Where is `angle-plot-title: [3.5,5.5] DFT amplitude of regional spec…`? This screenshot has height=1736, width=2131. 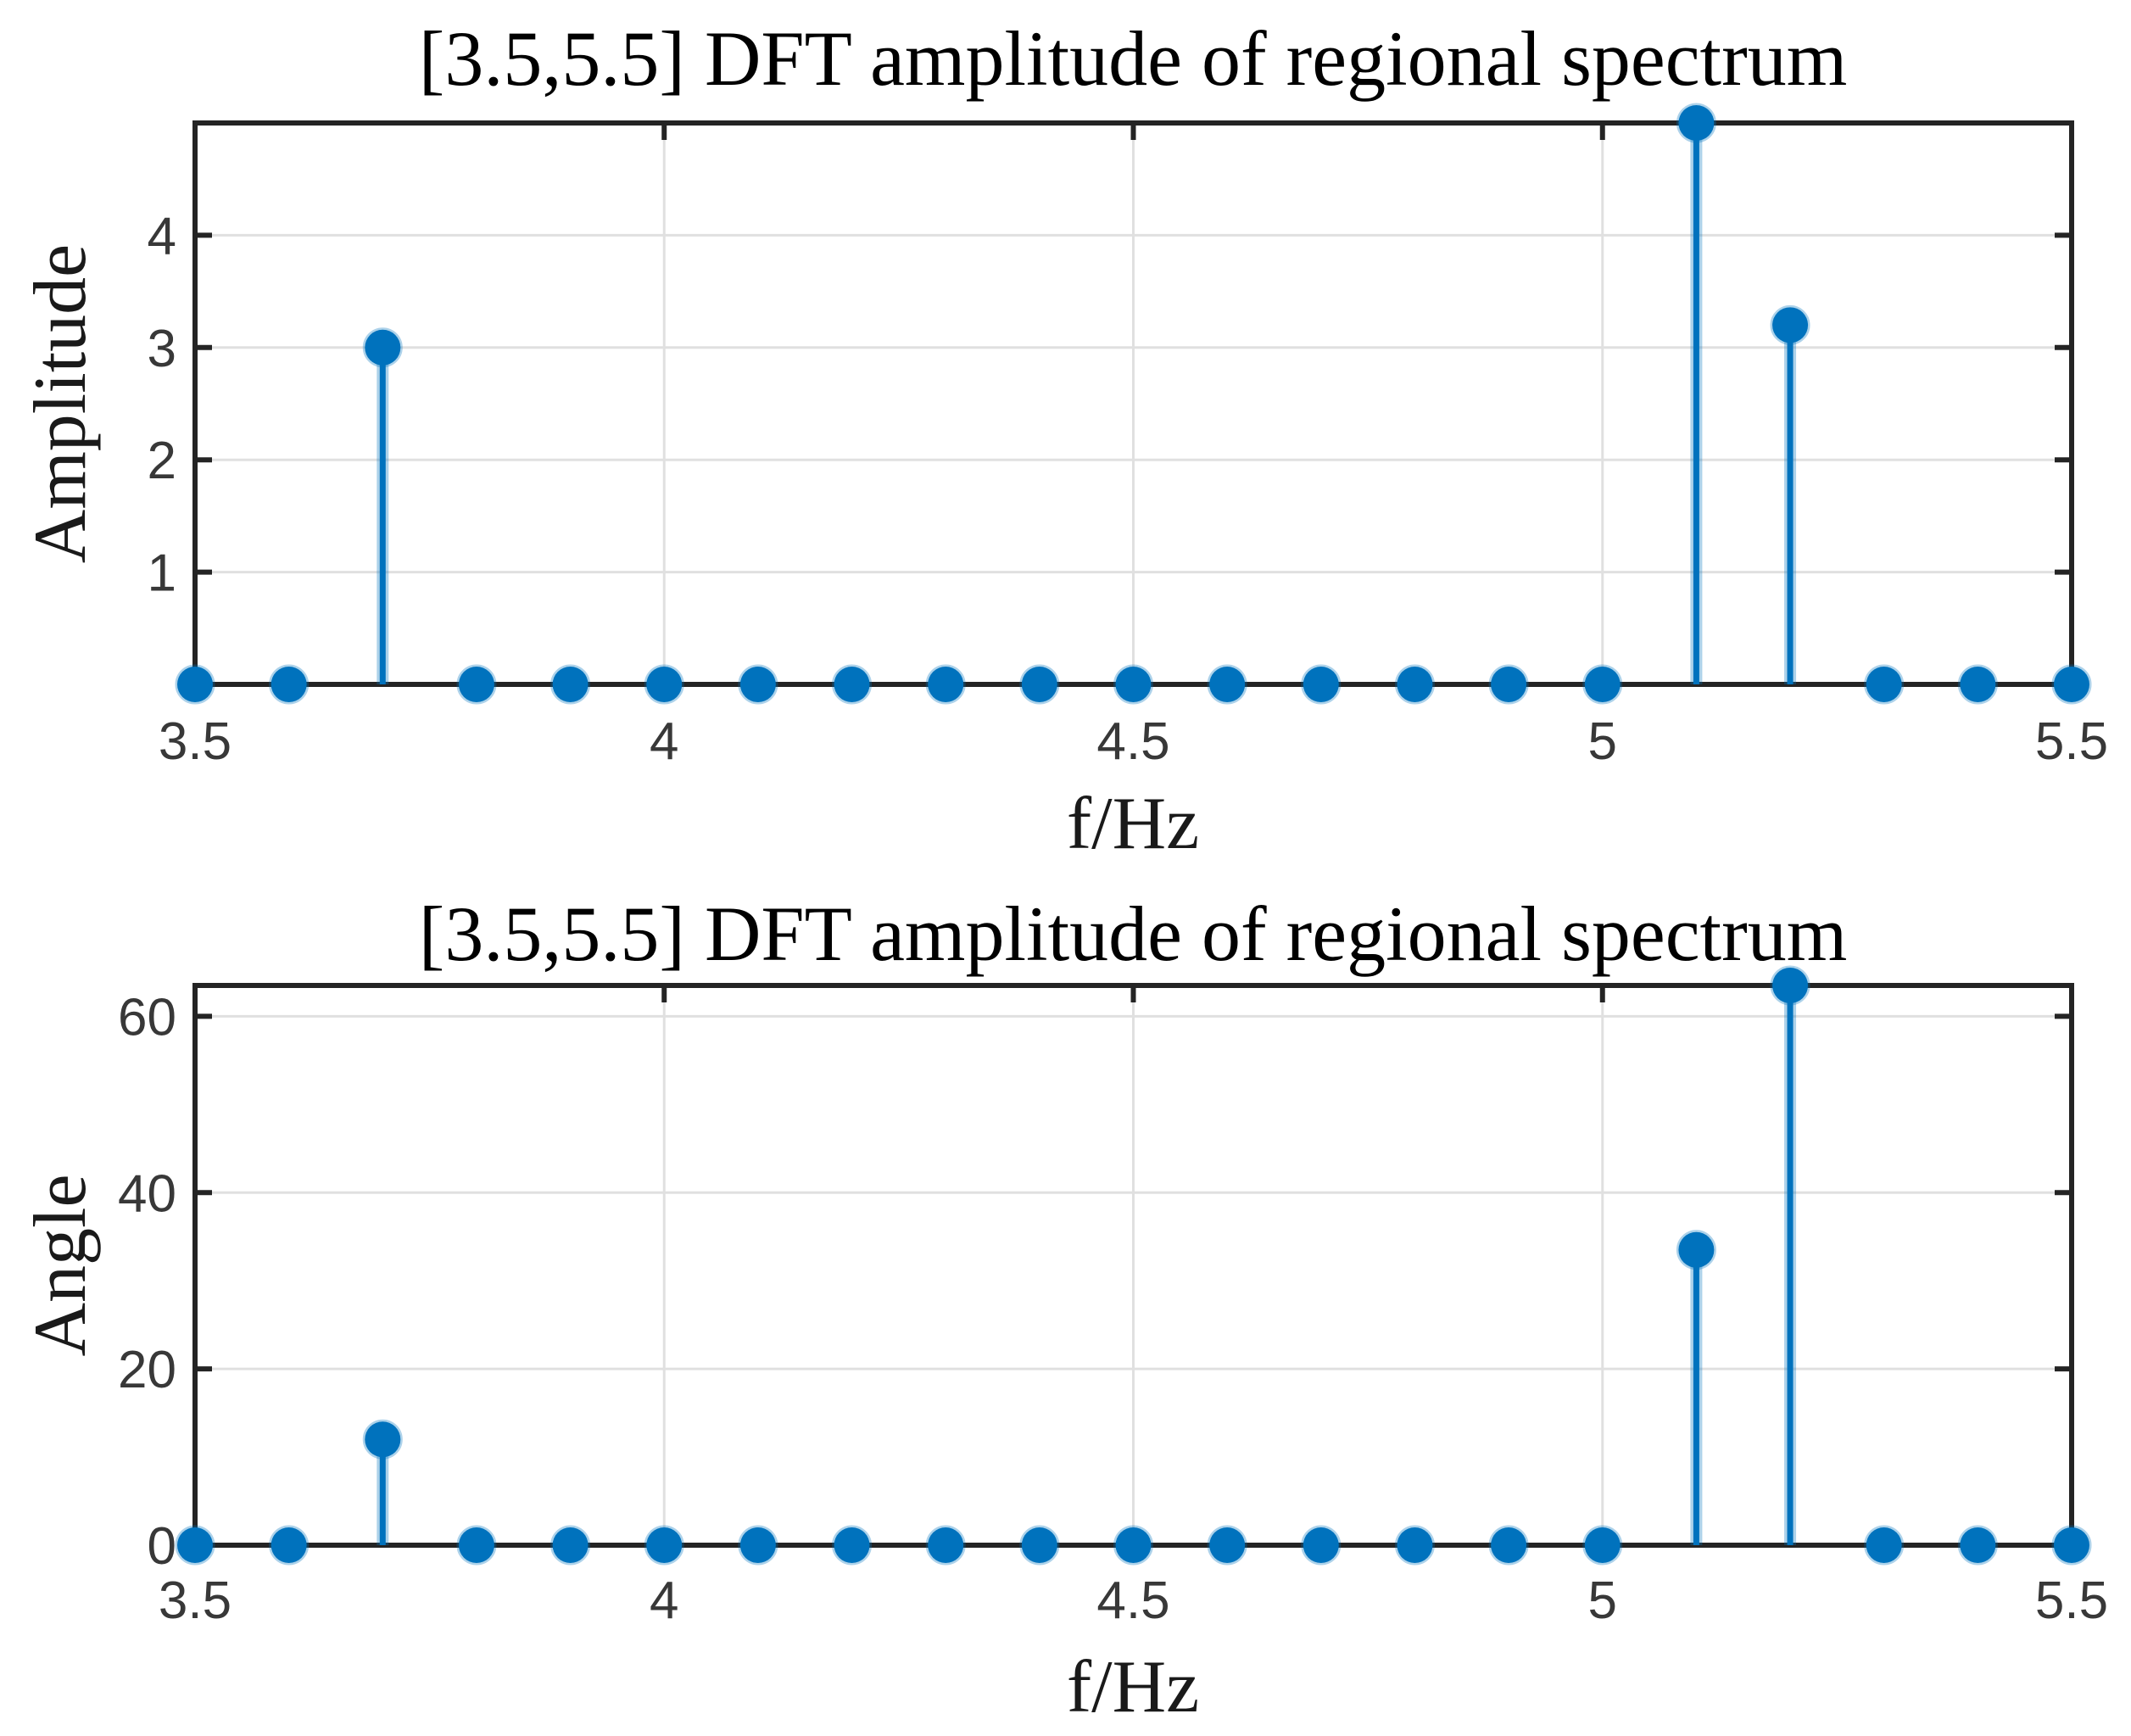 angle-plot-title: [3.5,5.5] DFT amplitude of regional spec… is located at coordinates (1134, 933).